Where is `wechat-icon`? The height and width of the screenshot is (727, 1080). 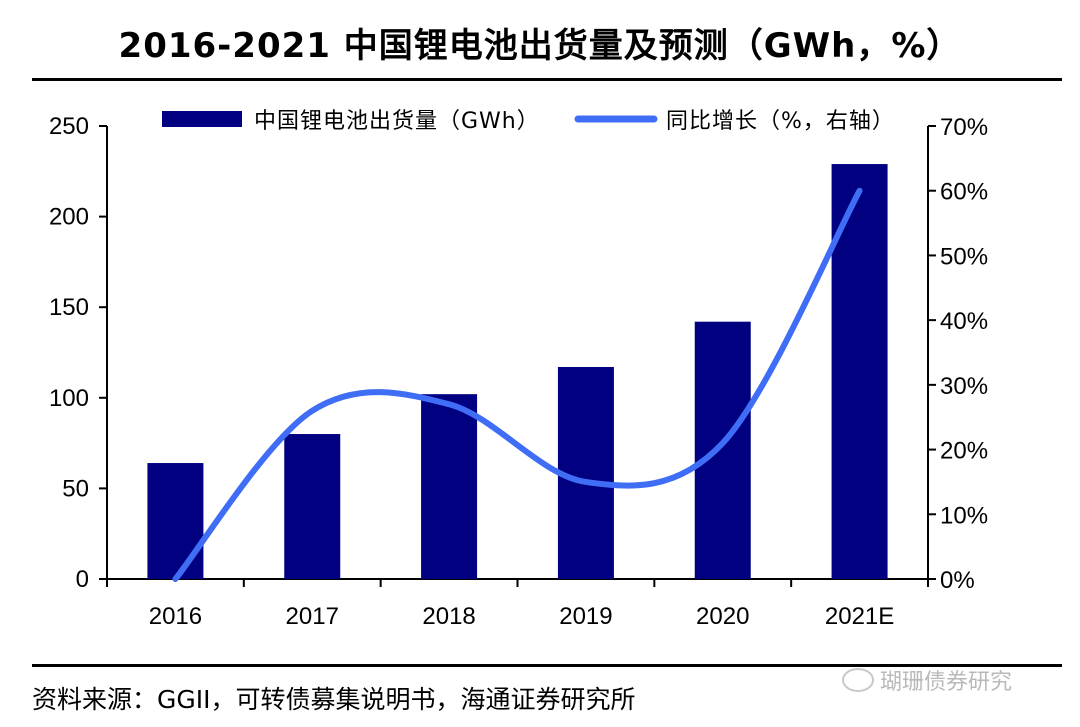
wechat-icon is located at coordinates (858, 680).